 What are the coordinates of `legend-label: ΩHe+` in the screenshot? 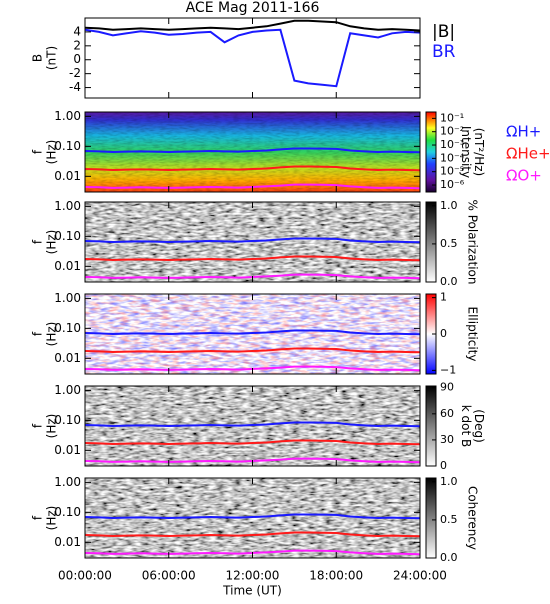 It's located at (528, 154).